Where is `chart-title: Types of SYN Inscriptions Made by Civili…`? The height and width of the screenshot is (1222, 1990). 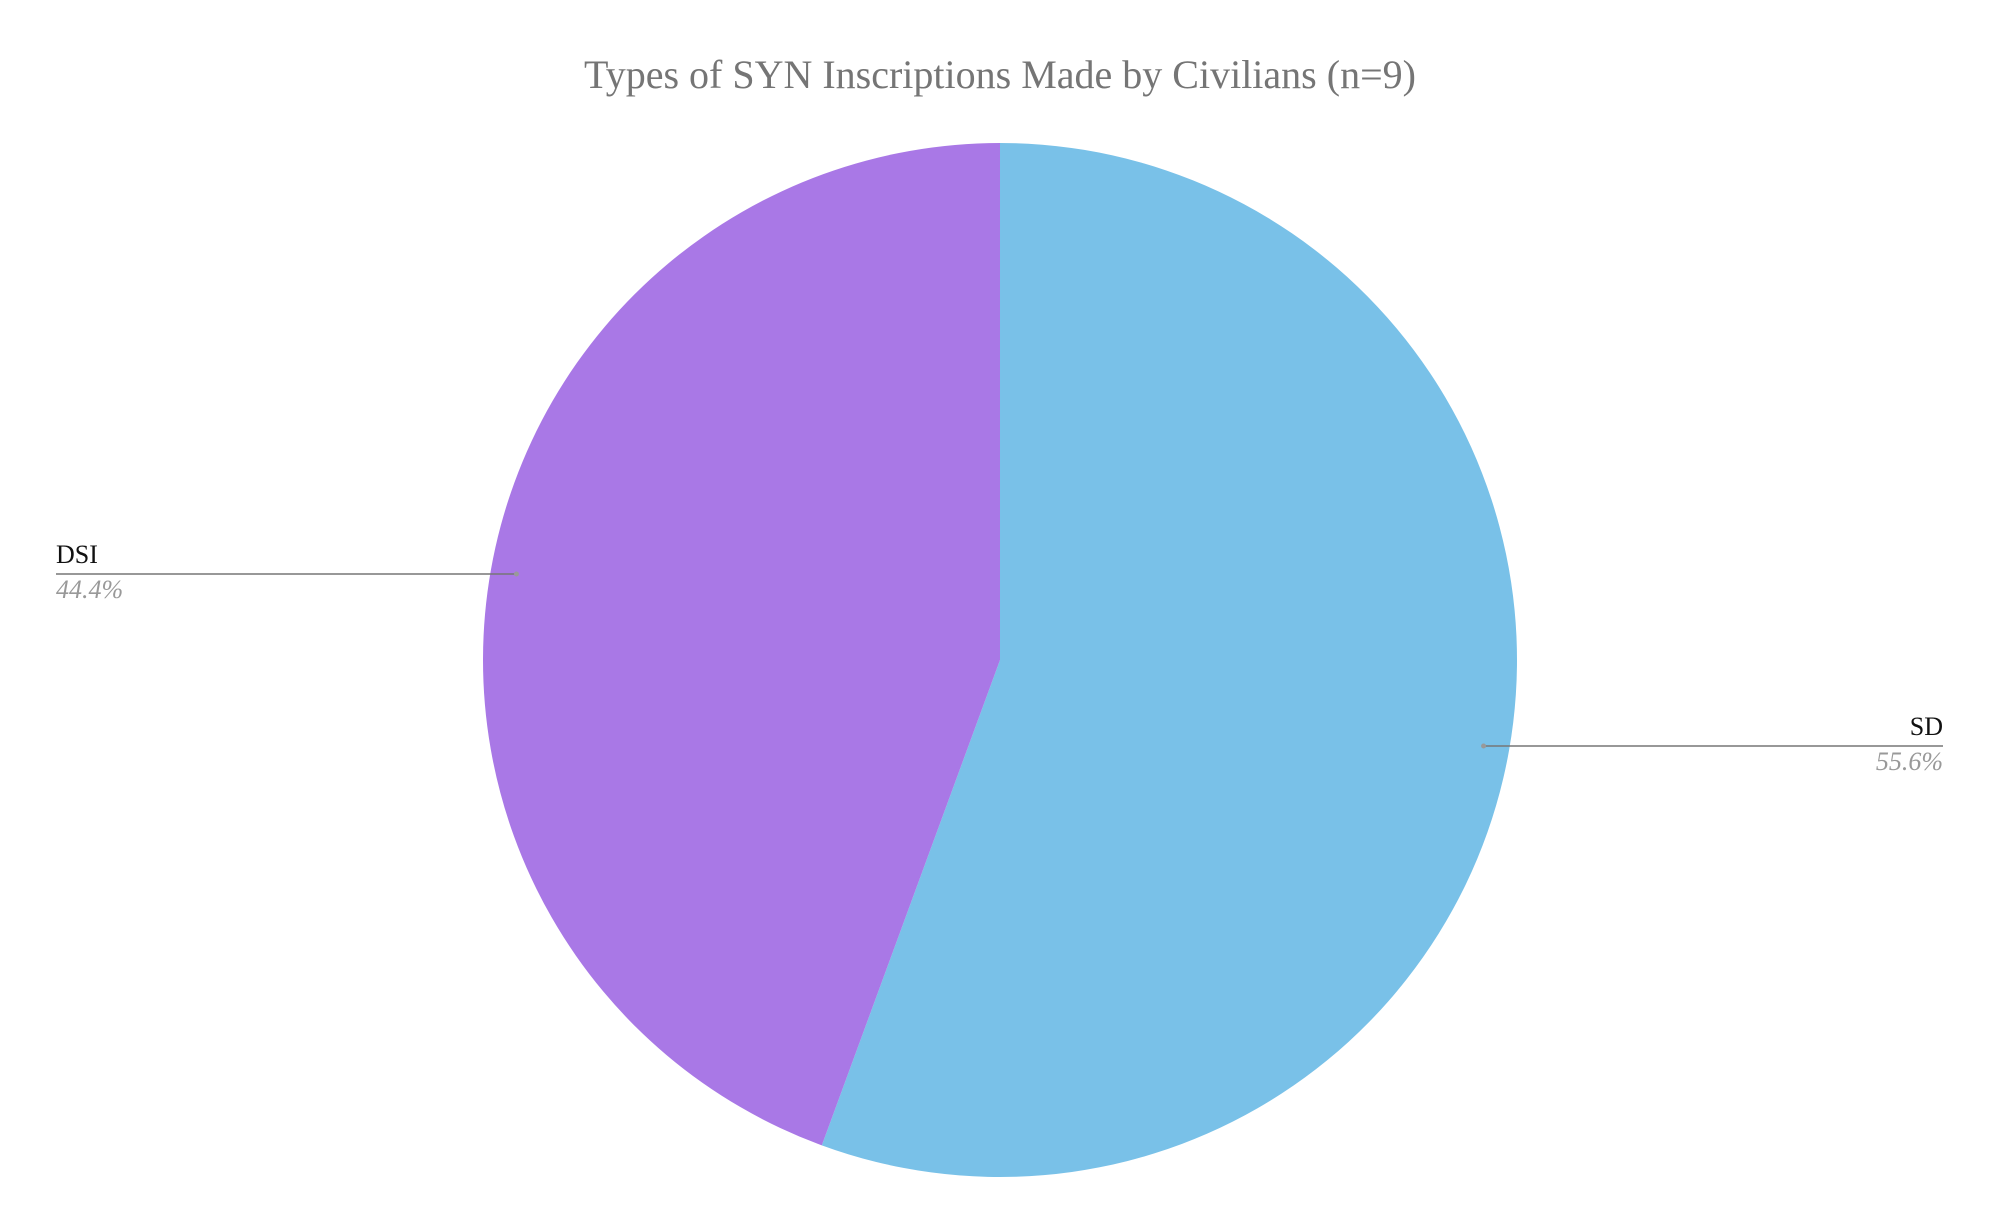 chart-title: Types of SYN Inscriptions Made by Civili… is located at coordinates (1000, 74).